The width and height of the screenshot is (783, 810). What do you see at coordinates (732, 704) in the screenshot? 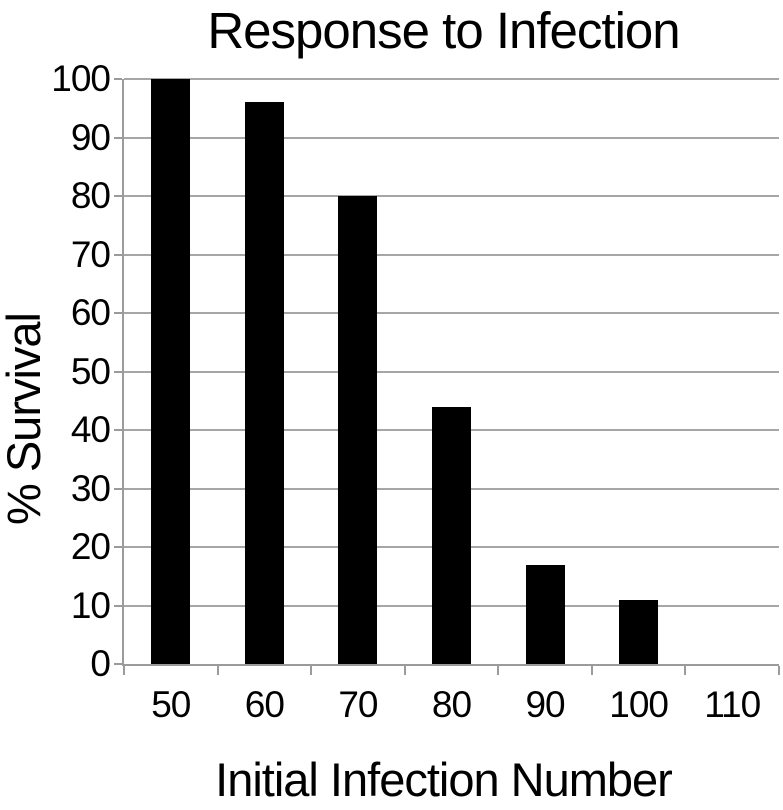
I see `x-tick-label: 110` at bounding box center [732, 704].